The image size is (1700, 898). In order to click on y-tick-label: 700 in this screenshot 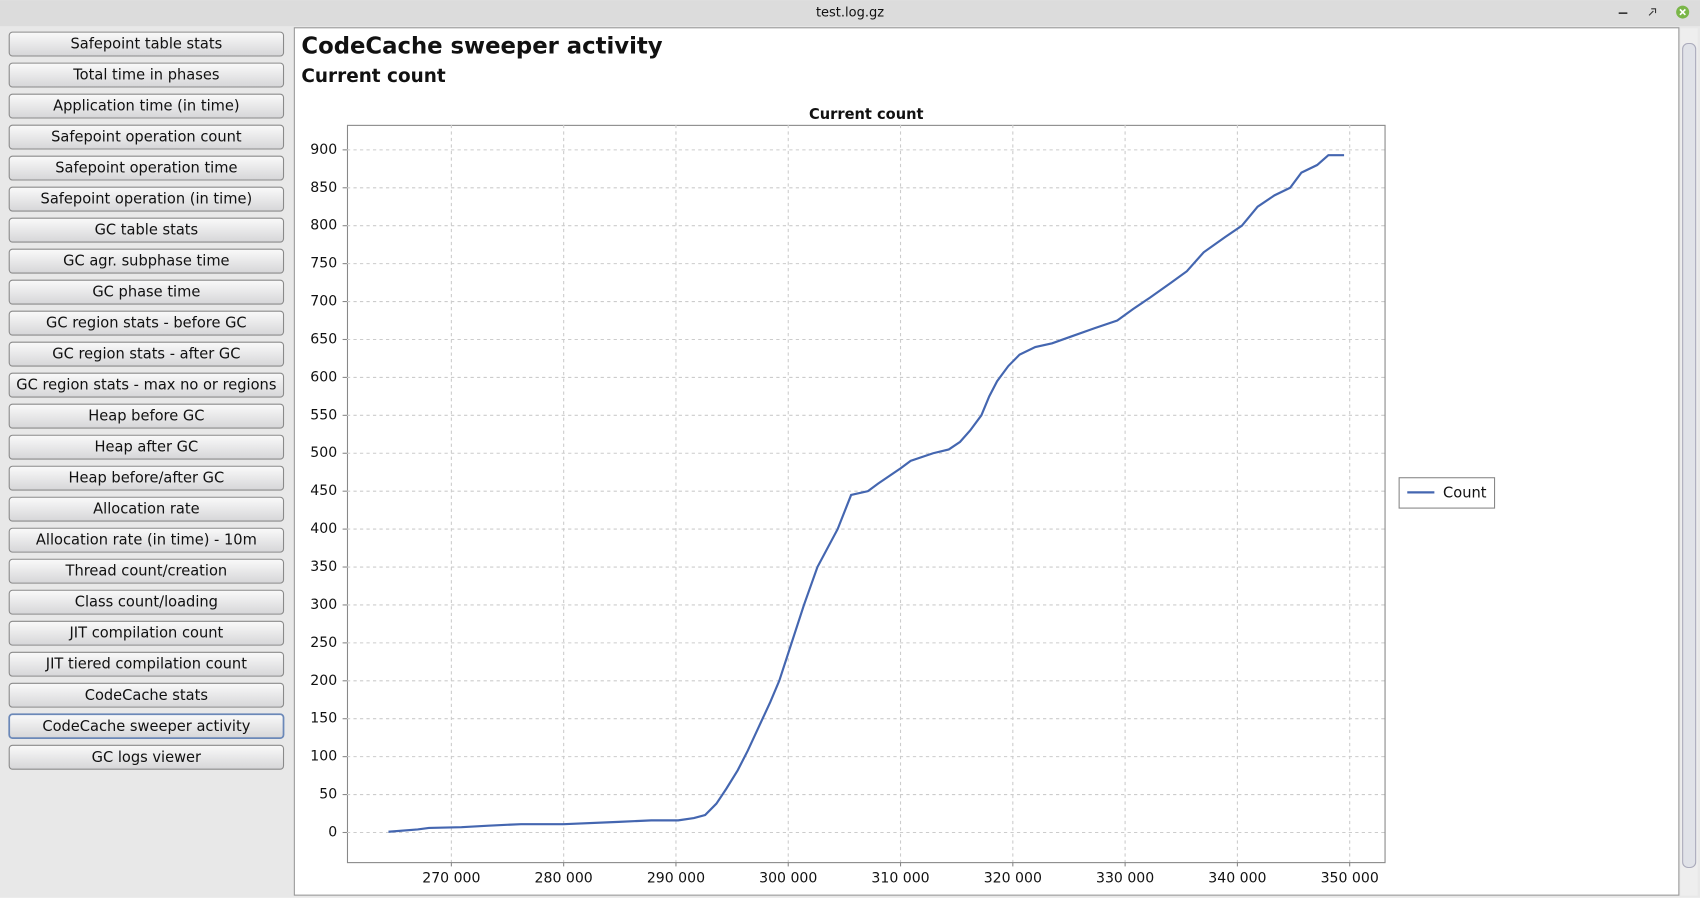, I will do `click(323, 302)`.